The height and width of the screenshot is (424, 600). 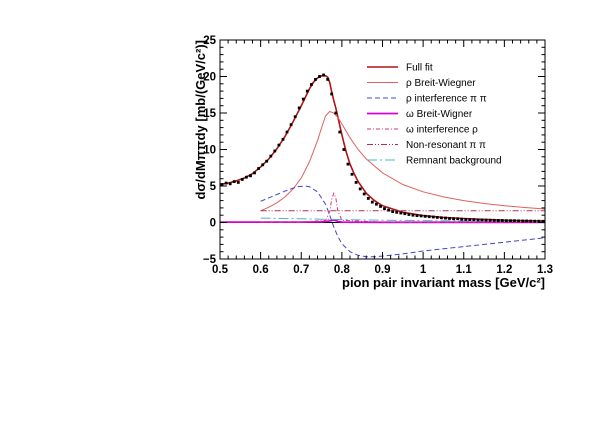 What do you see at coordinates (213, 187) in the screenshot?
I see `y-tick-label: 5` at bounding box center [213, 187].